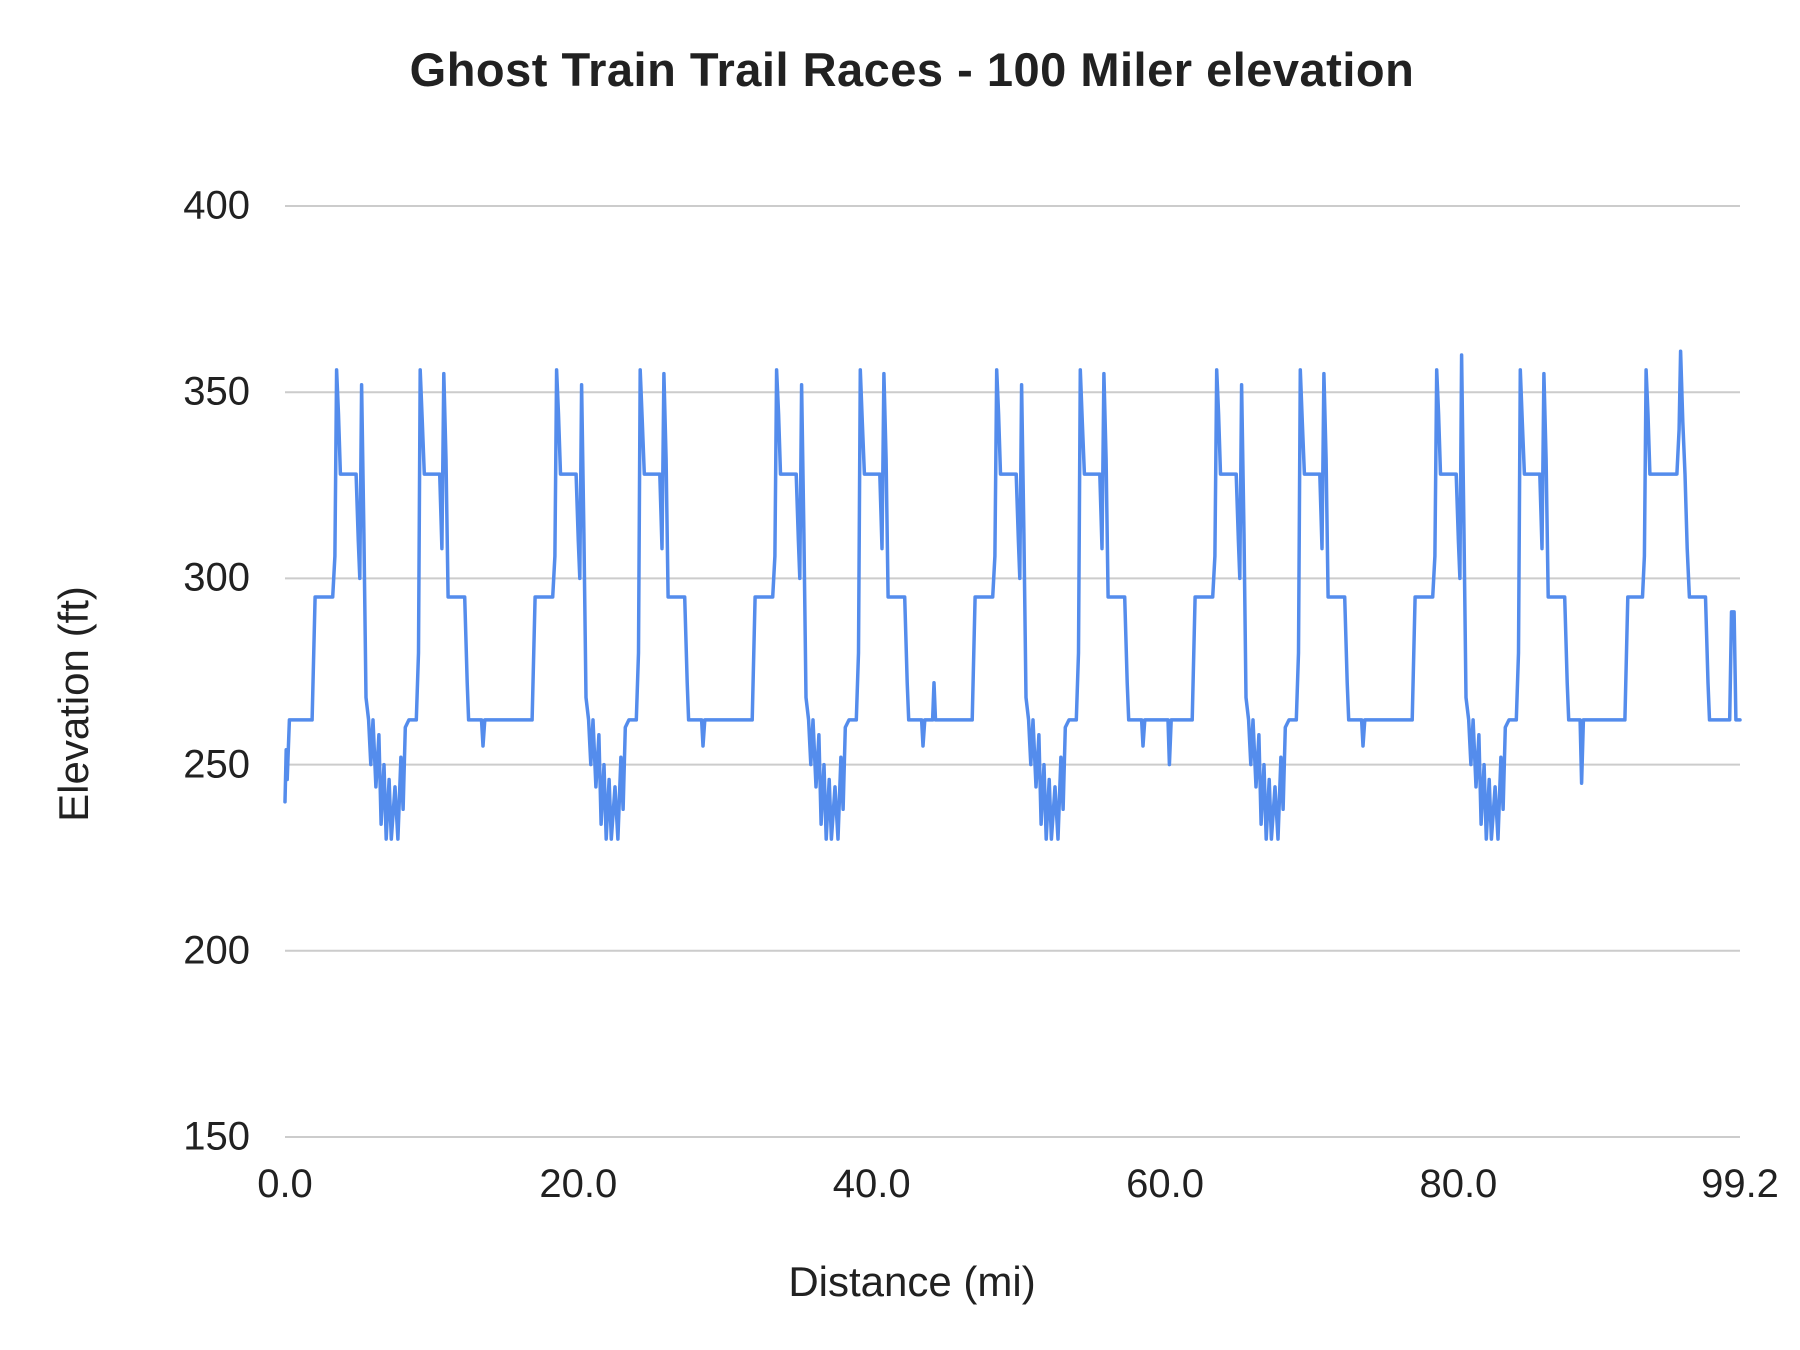  Describe the element at coordinates (285, 1184) in the screenshot. I see `x-tick-label: 0.0` at that location.